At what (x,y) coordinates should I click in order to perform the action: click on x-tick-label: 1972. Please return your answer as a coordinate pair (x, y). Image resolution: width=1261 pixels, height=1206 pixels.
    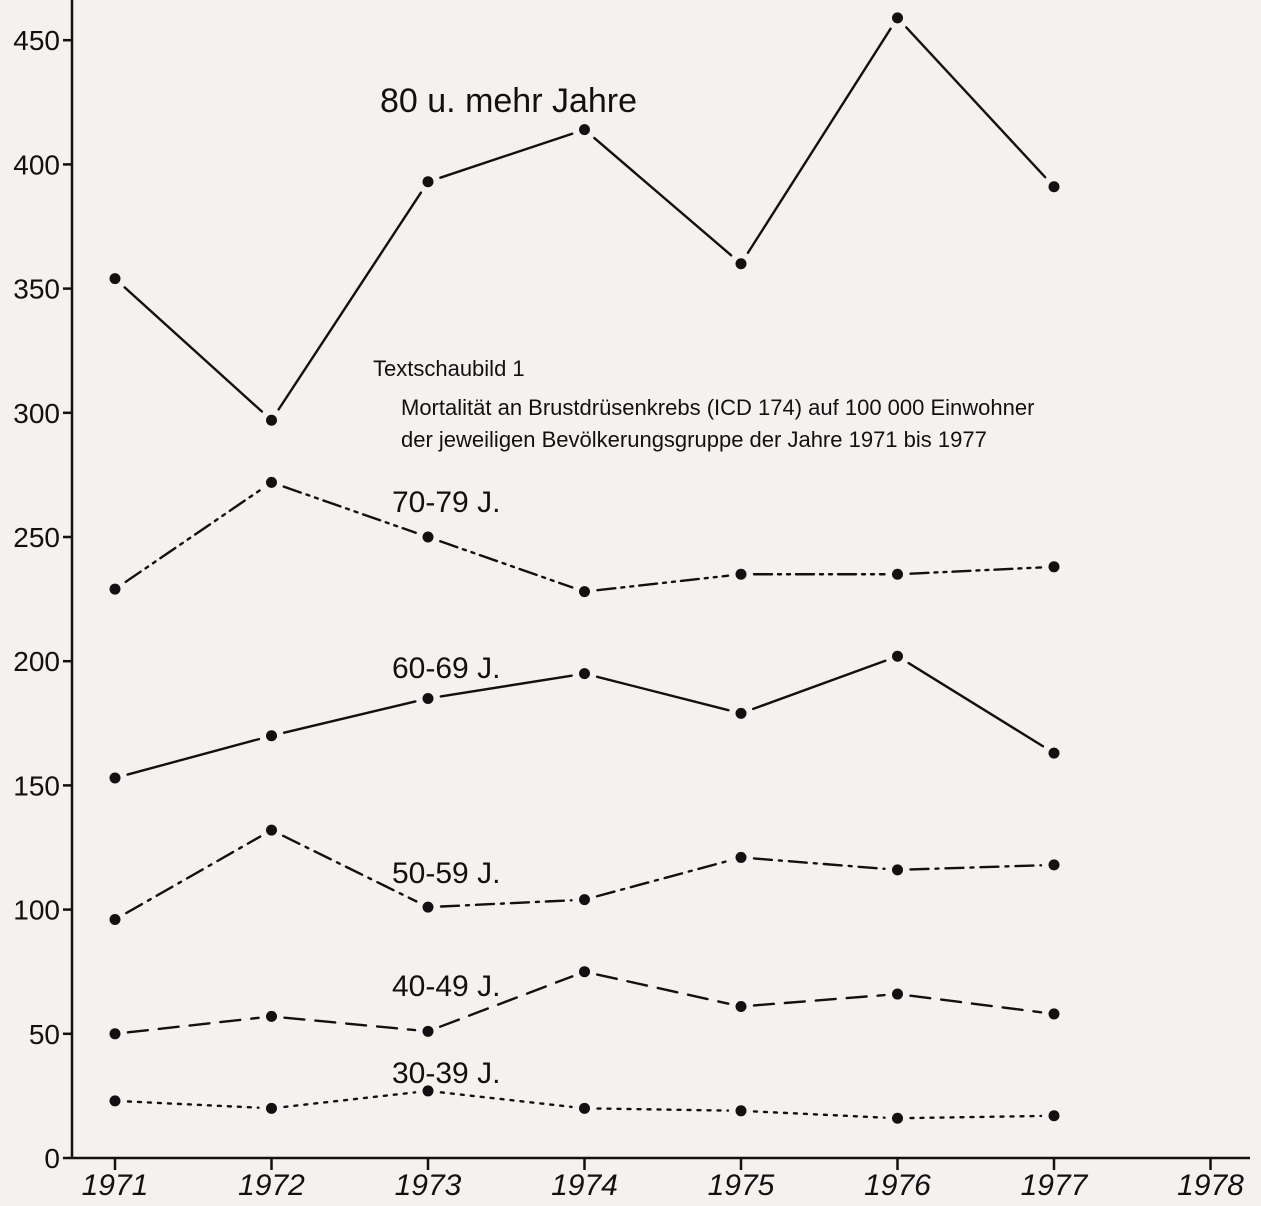
    Looking at the image, I should click on (271, 1185).